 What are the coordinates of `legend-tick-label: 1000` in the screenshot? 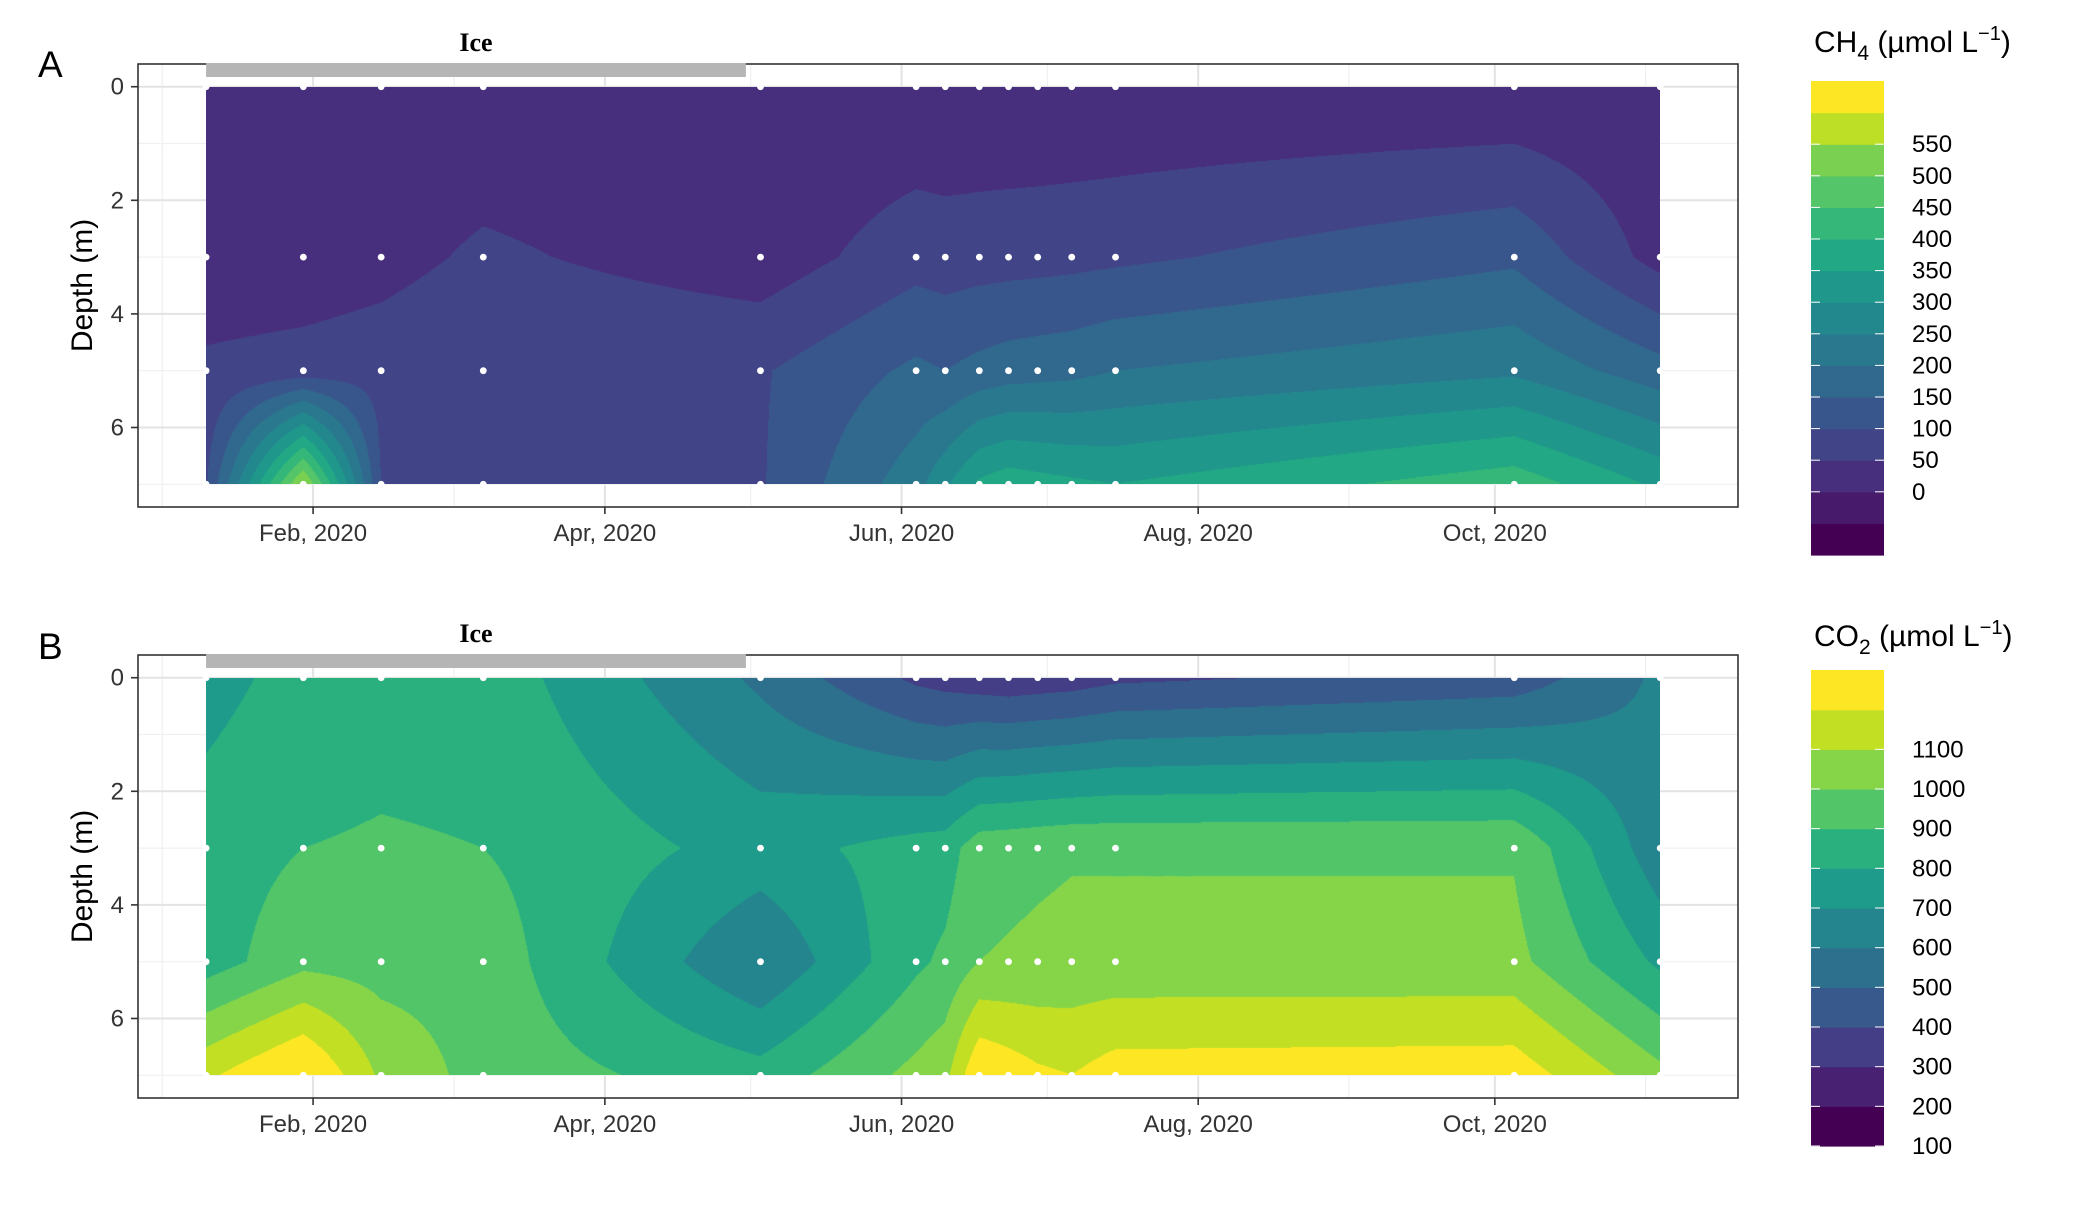 It's located at (1938, 789).